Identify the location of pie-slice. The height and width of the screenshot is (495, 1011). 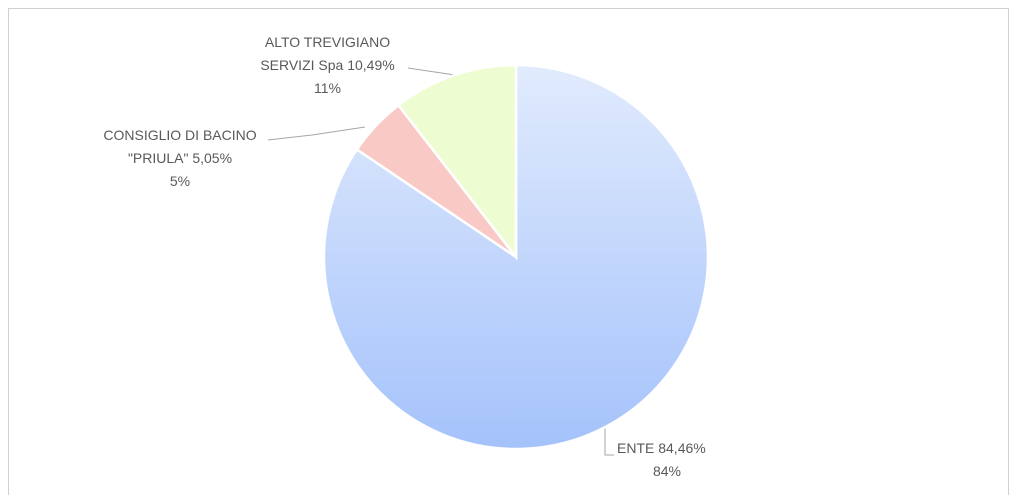
(457, 162).